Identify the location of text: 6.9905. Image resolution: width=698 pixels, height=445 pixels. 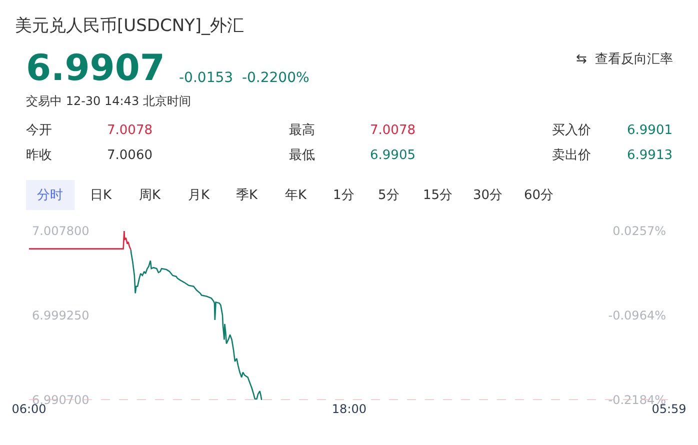
(393, 155).